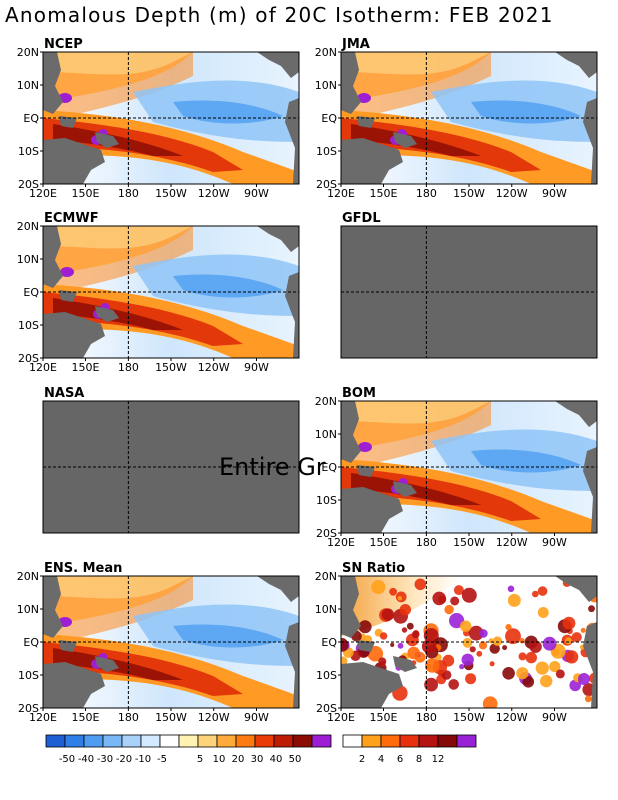  Describe the element at coordinates (409, 749) in the screenshot. I see `sn-ratio-colorbar: 2 4 6 8 12` at that location.